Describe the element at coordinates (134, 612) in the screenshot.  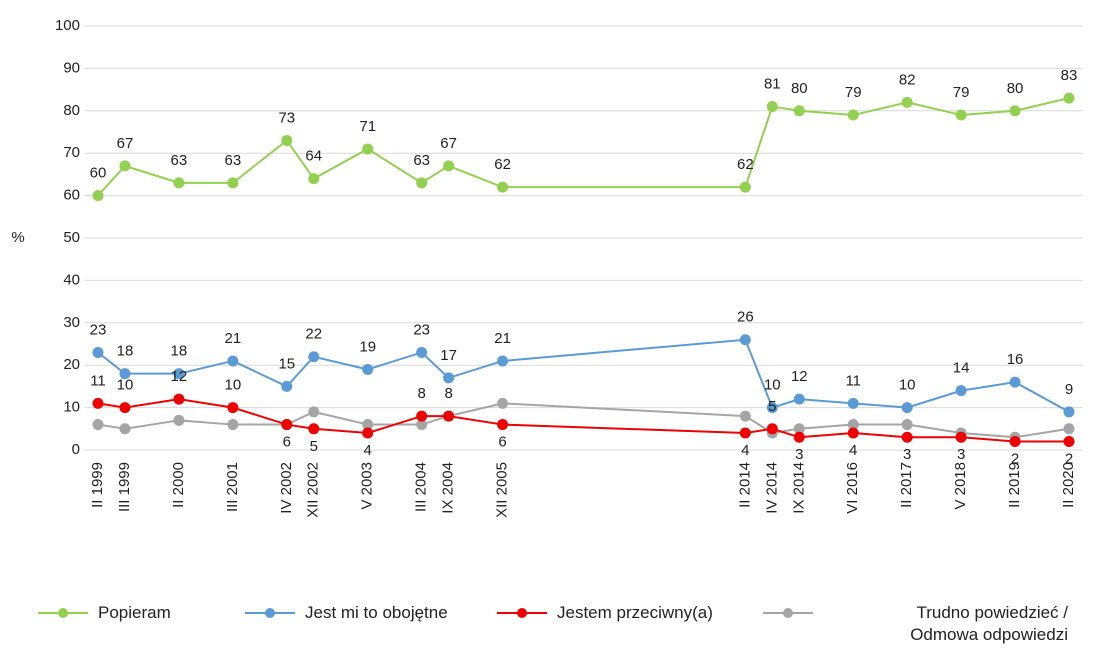
I see `legend-label: Popieram` at that location.